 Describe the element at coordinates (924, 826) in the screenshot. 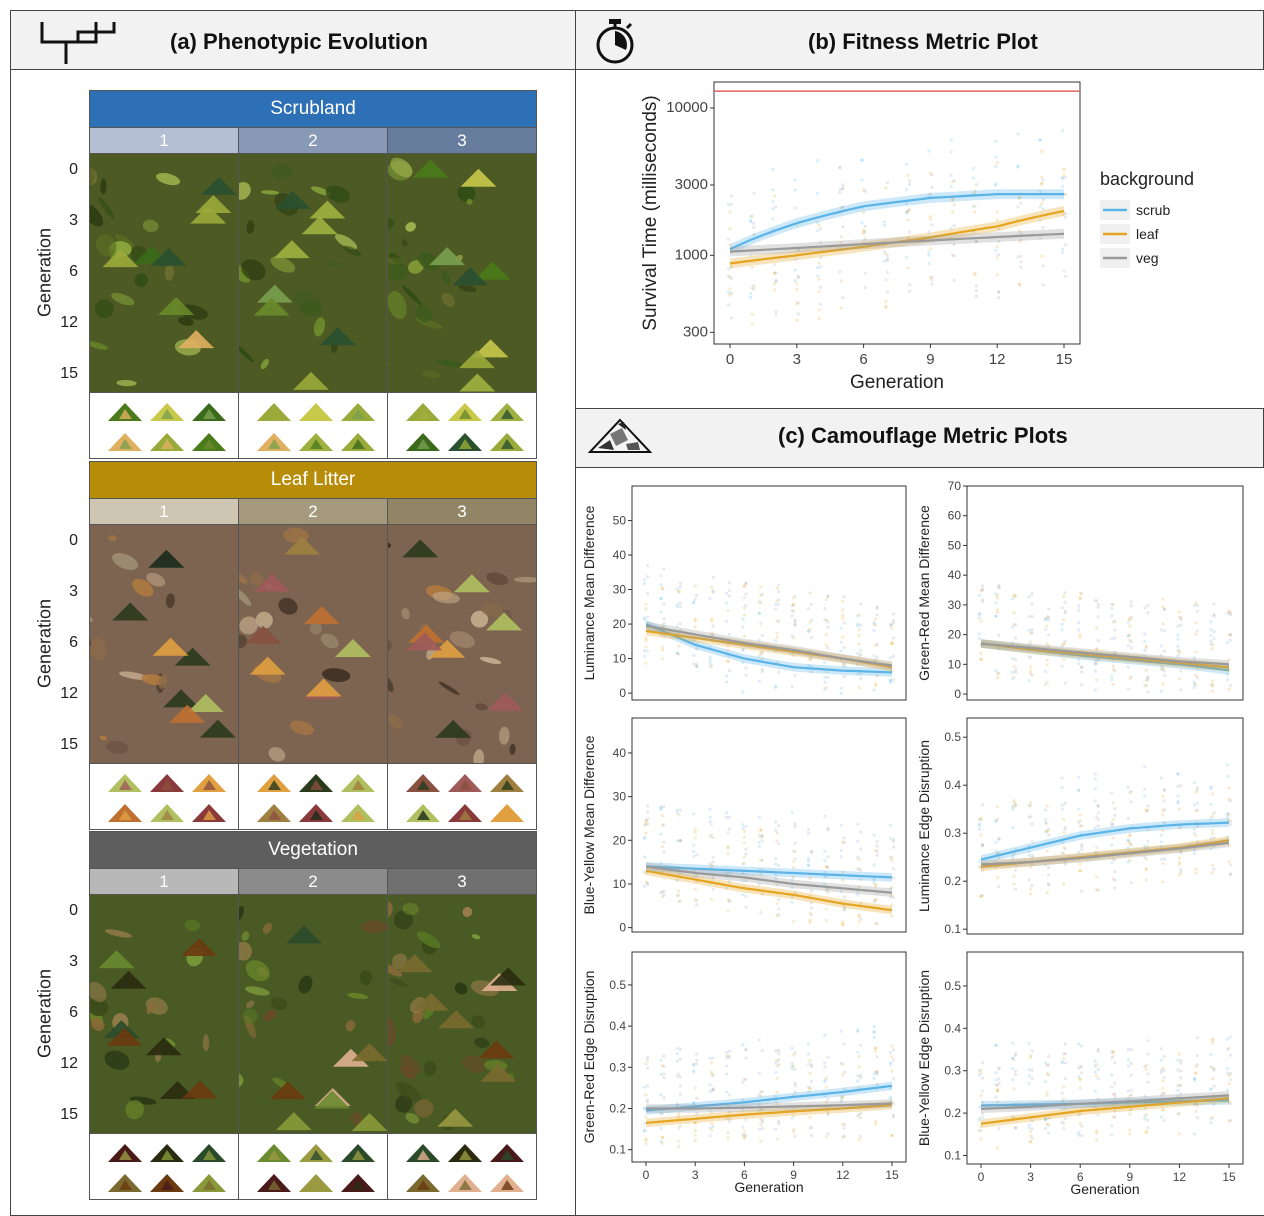

I see `y-axis-label: Luminance Edge Disruption` at that location.